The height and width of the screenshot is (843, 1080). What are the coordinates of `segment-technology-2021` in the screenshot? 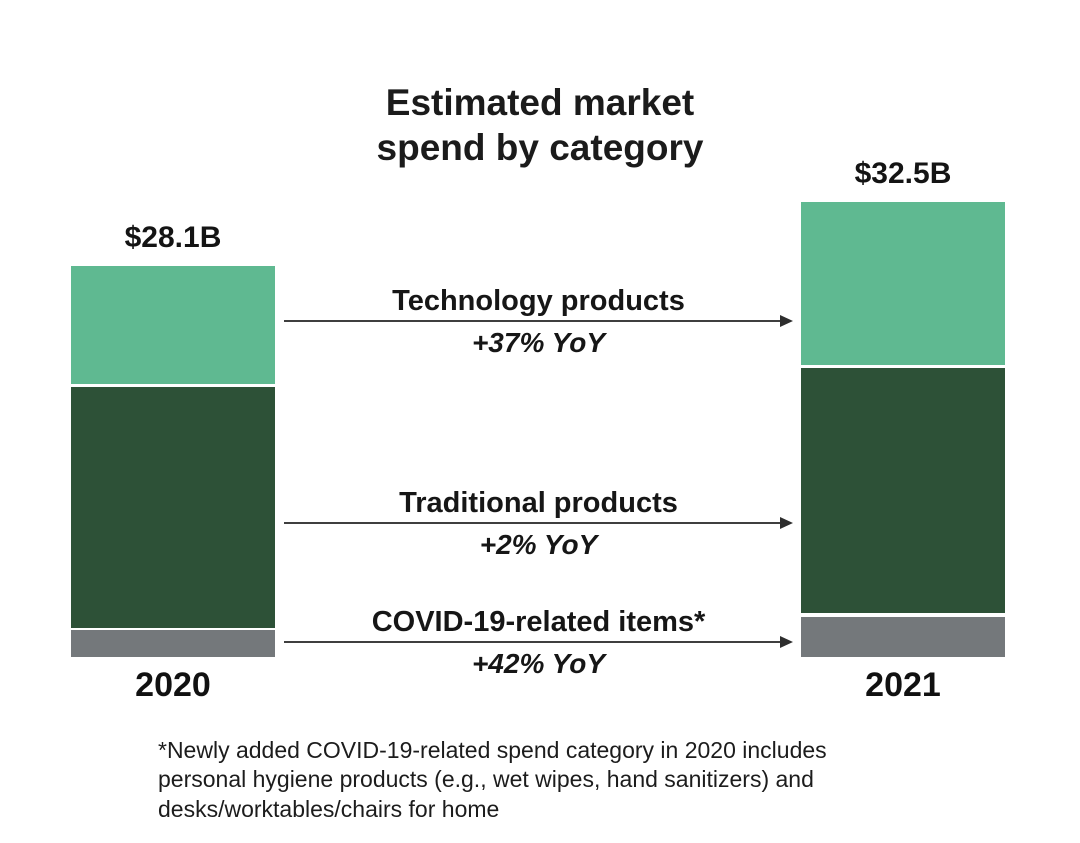 It's located at (903, 283).